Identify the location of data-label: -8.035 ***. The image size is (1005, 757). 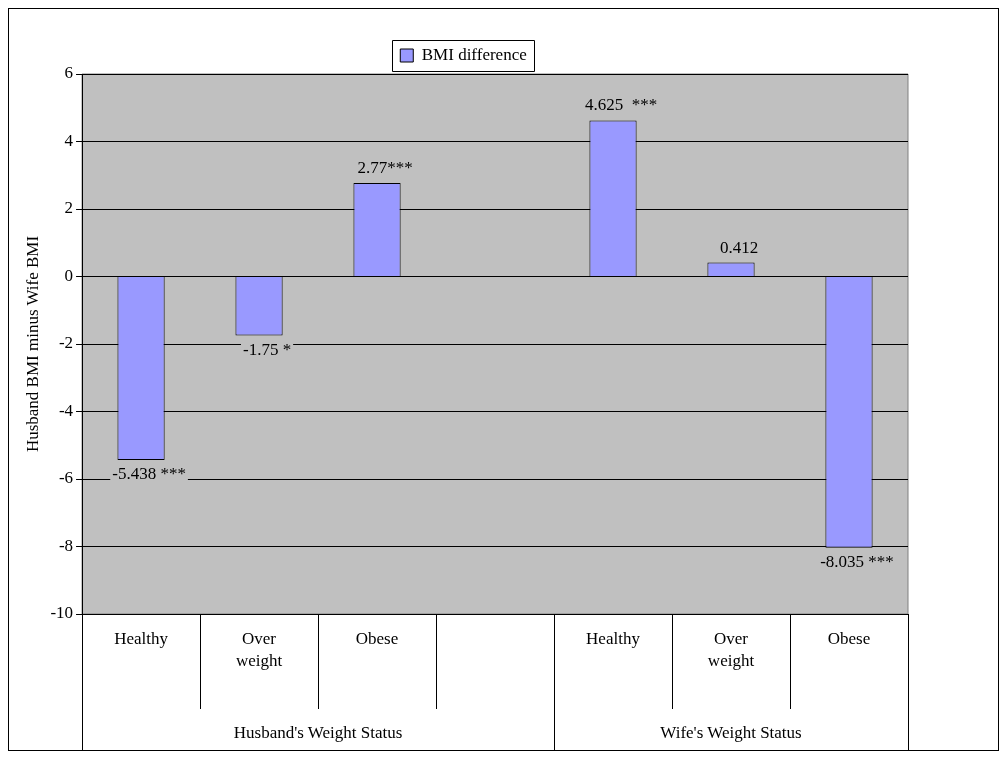
(857, 561).